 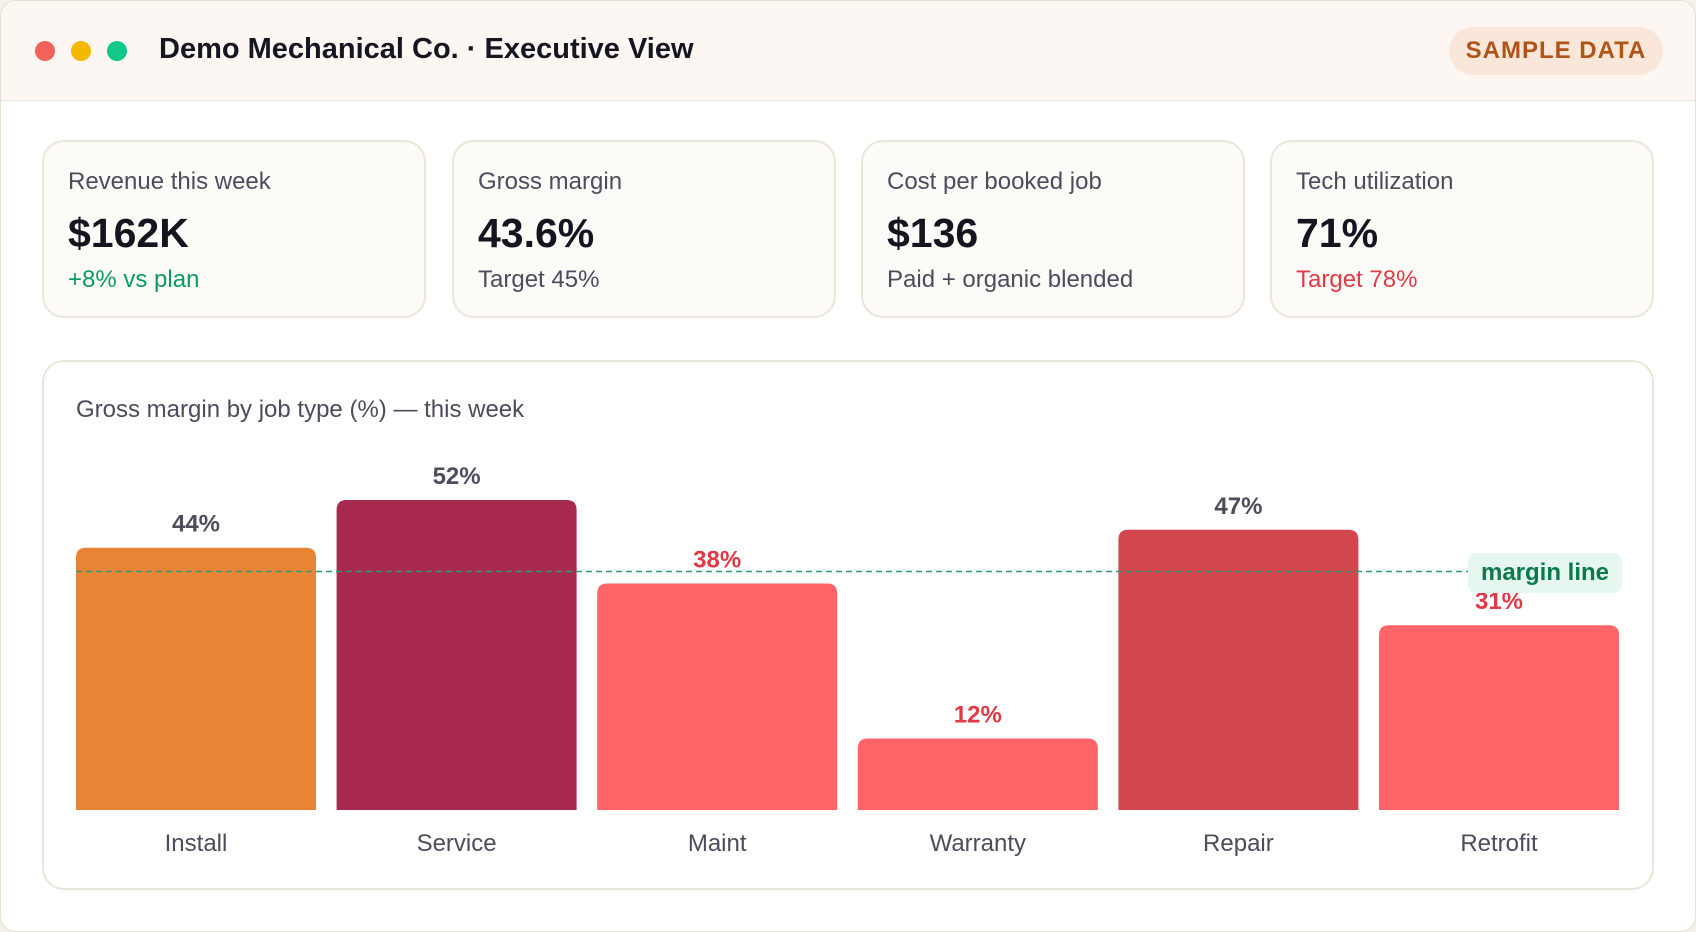 I want to click on bar-value-label: 12%, so click(x=978, y=714).